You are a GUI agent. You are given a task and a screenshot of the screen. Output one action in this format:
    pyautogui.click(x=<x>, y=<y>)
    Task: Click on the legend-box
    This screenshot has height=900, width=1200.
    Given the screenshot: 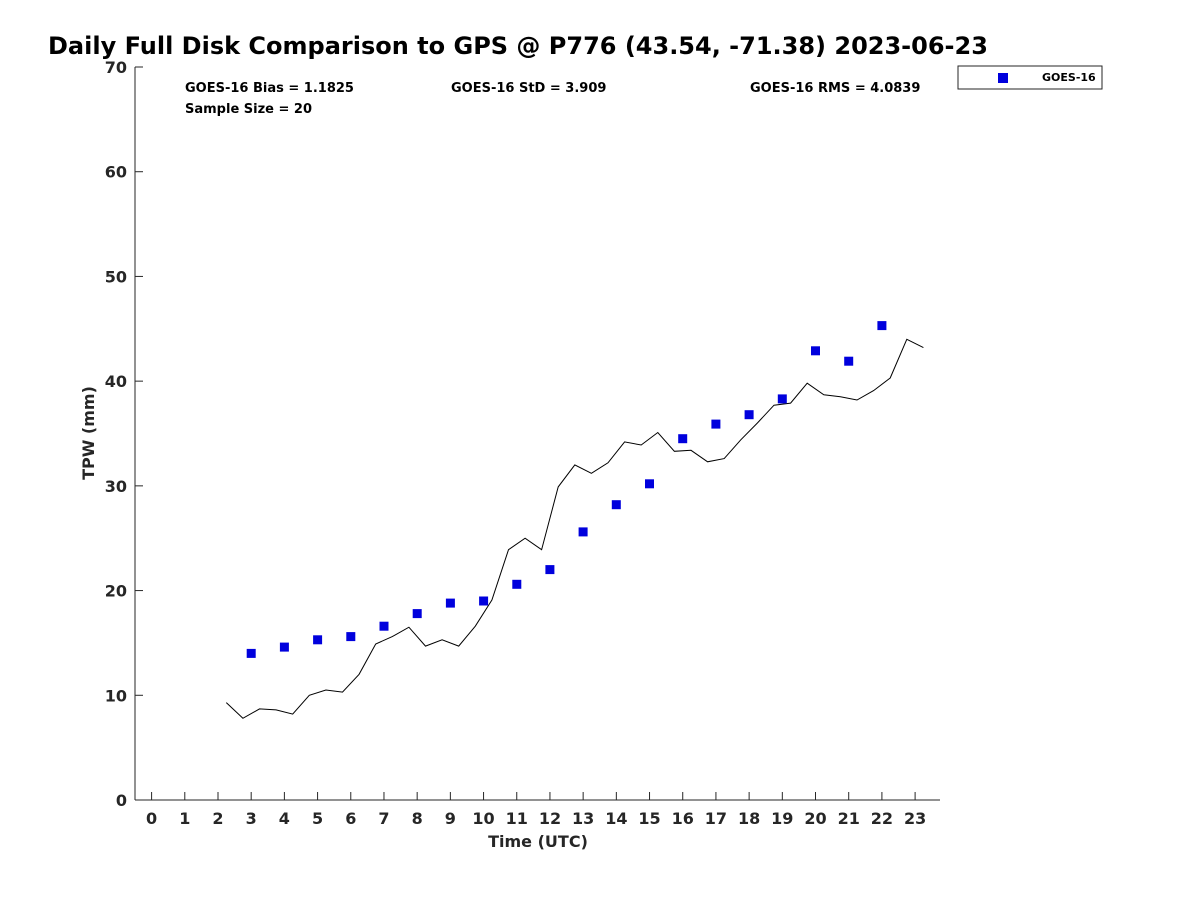 What is the action you would take?
    pyautogui.click(x=1030, y=77)
    